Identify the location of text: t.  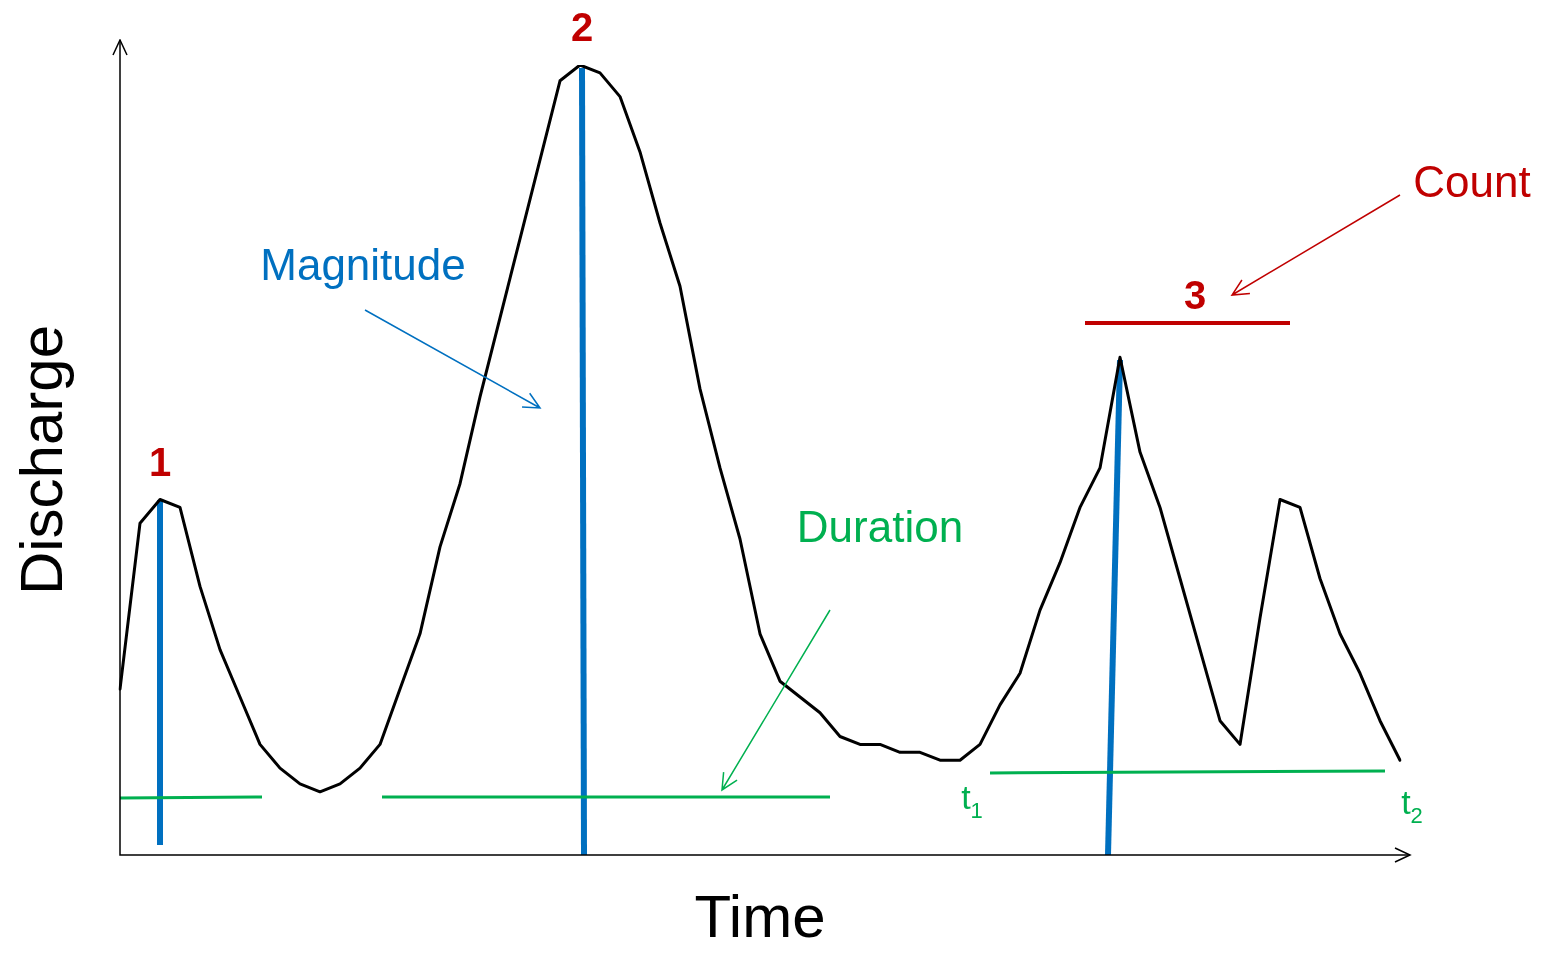
(1406, 802).